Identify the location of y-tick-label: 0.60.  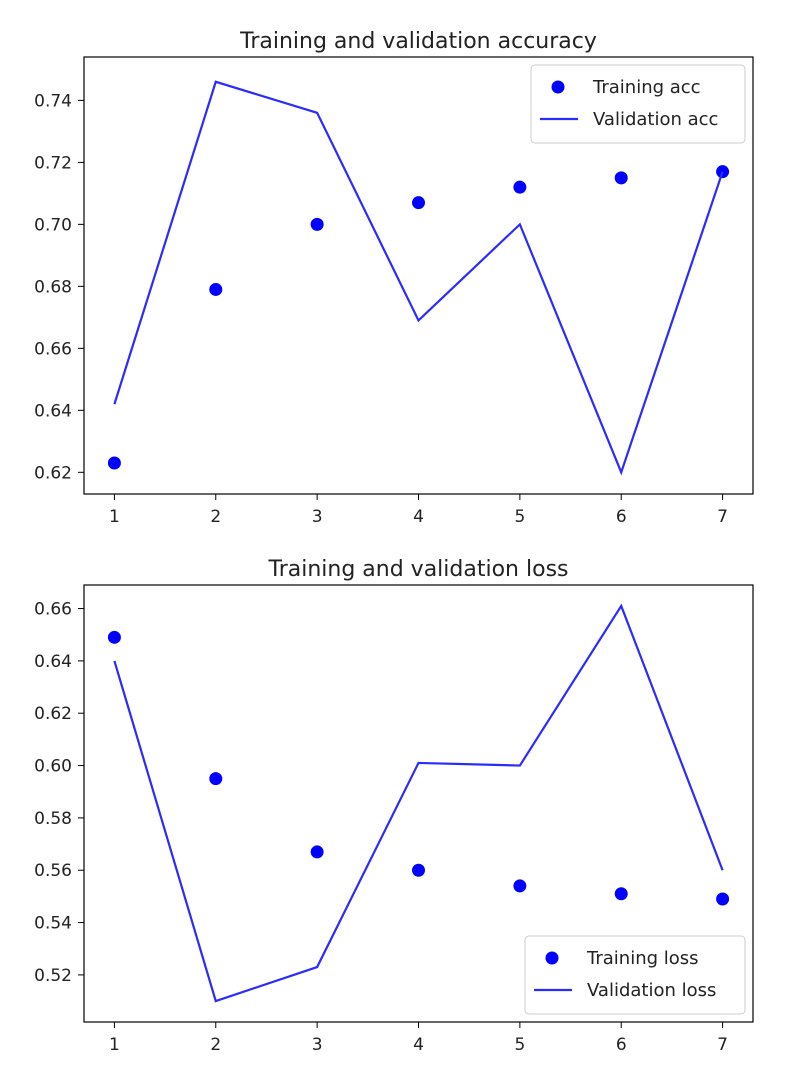
(53, 767).